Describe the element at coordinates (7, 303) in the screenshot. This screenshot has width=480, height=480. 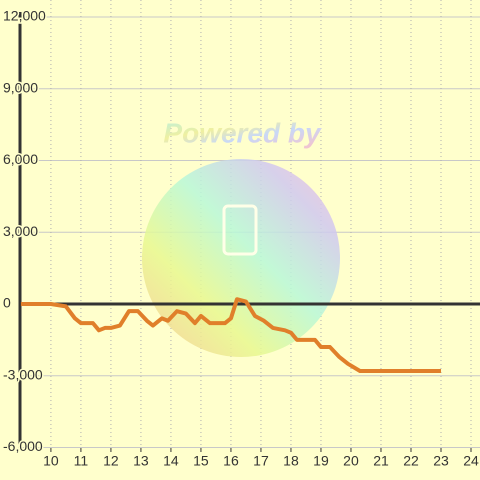
I see `y-tick-label: 0` at that location.